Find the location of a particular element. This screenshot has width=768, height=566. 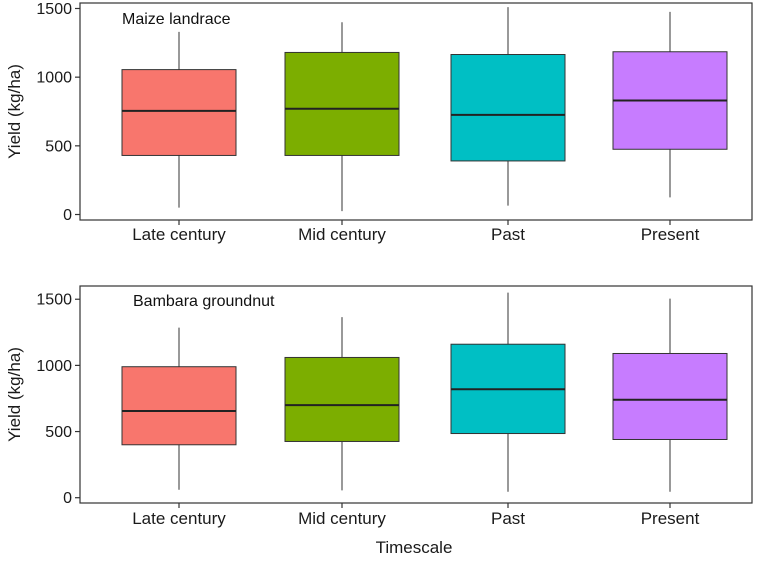

panel-title: Maize landrace is located at coordinates (176, 19).